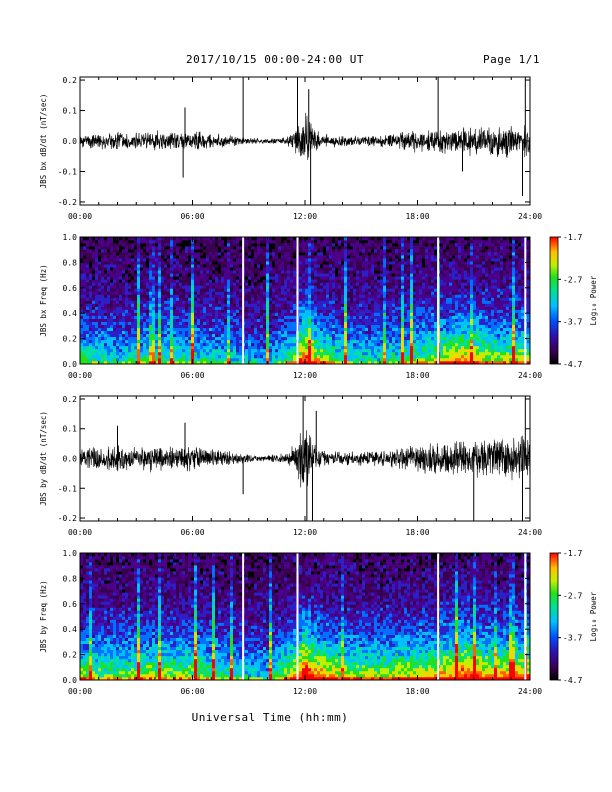 The height and width of the screenshot is (792, 612). What do you see at coordinates (43, 458) in the screenshot?
I see `y-axis-label: JBS by dB/dt (nT/sec)` at bounding box center [43, 458].